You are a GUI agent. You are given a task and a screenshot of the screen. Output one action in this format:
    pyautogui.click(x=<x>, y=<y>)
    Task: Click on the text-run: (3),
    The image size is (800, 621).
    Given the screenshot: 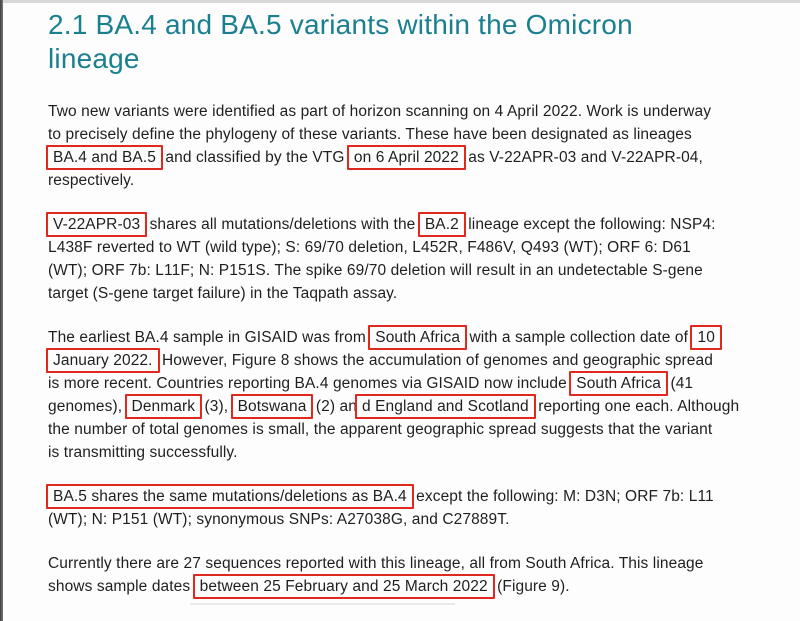 What is the action you would take?
    pyautogui.click(x=216, y=406)
    